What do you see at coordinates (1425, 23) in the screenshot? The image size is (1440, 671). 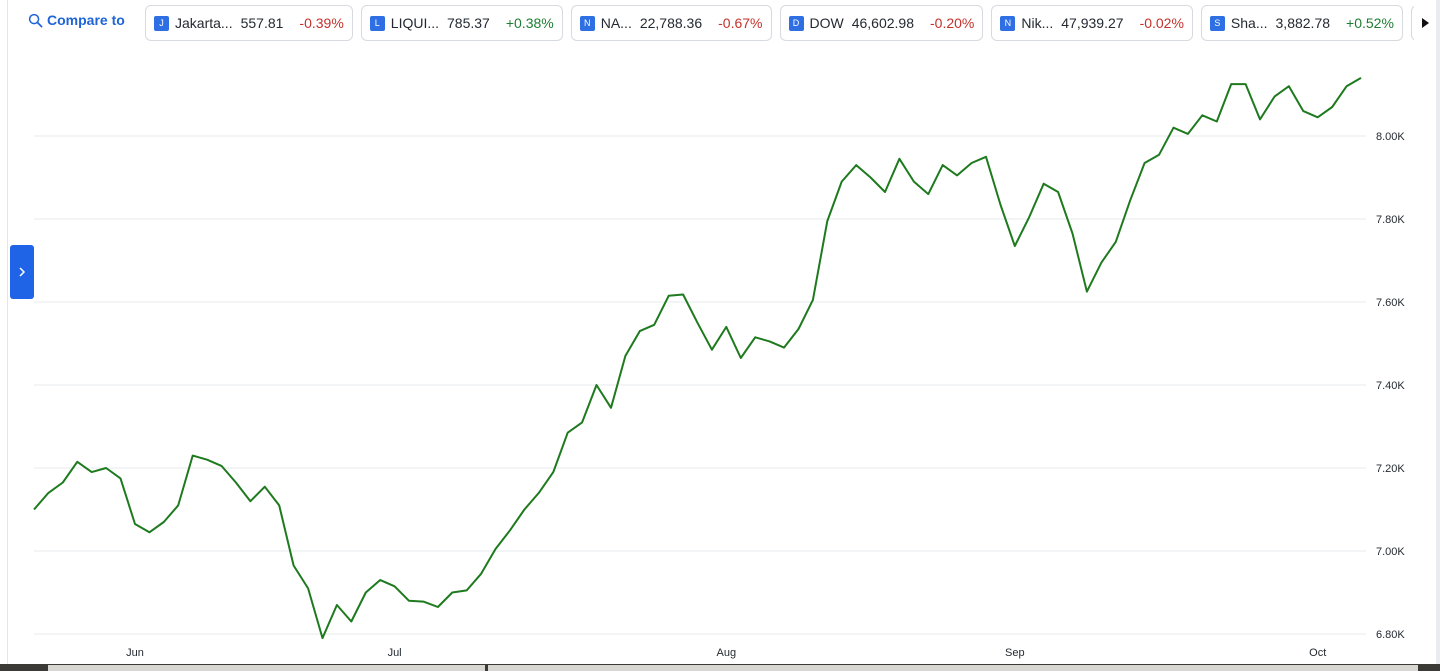 I see `scroll-chips-right-button` at bounding box center [1425, 23].